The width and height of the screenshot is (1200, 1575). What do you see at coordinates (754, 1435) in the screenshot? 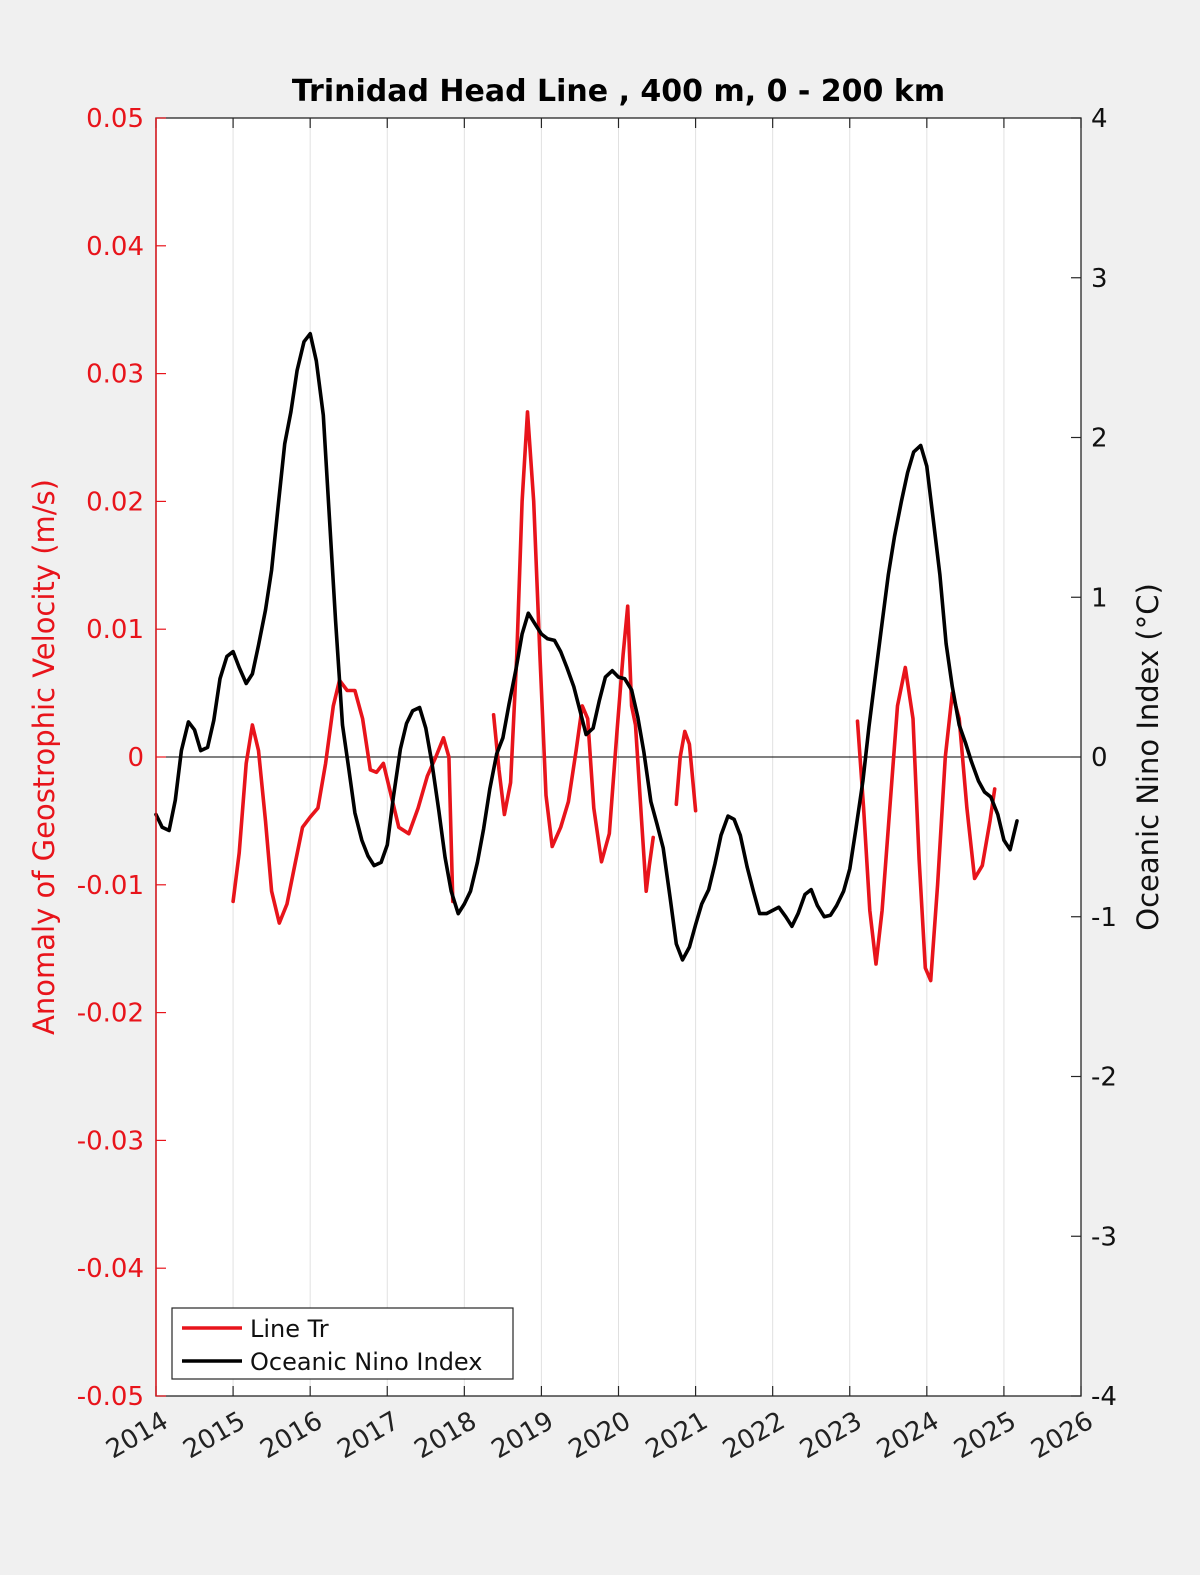
I see `x-tick-label: 2022` at bounding box center [754, 1435].